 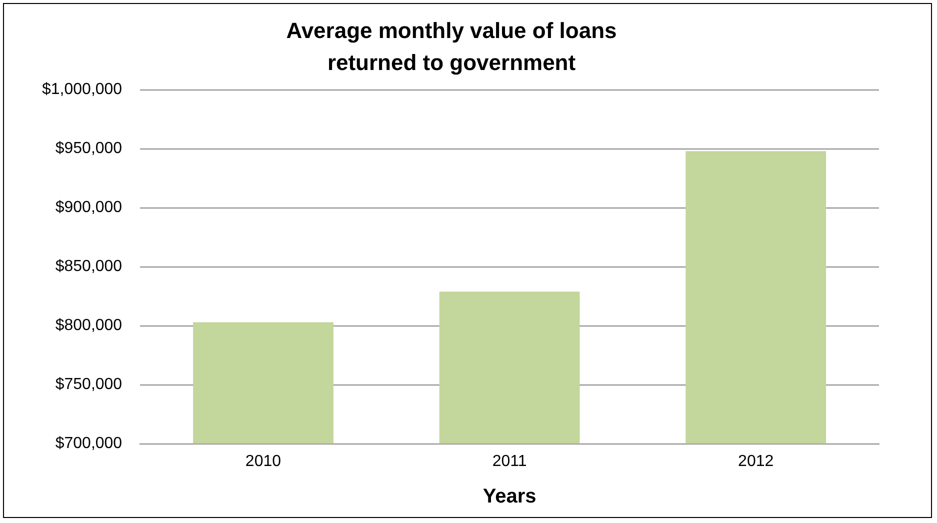 What do you see at coordinates (88, 207) in the screenshot?
I see `y-tick-label: $900,000` at bounding box center [88, 207].